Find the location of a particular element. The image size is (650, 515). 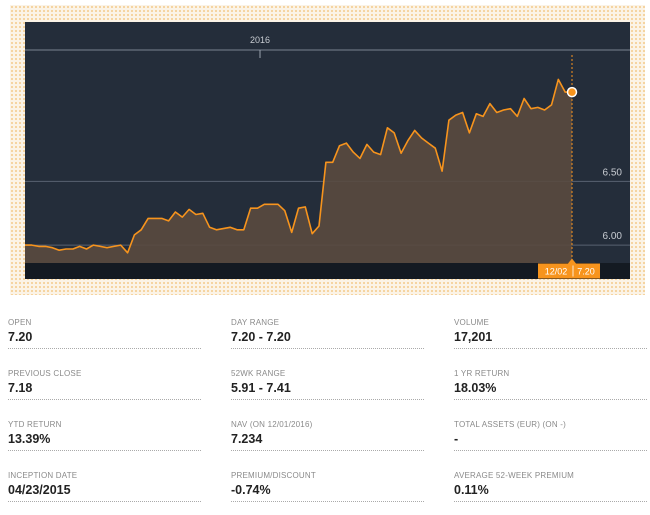

stat-value: 7.234 is located at coordinates (327, 441).